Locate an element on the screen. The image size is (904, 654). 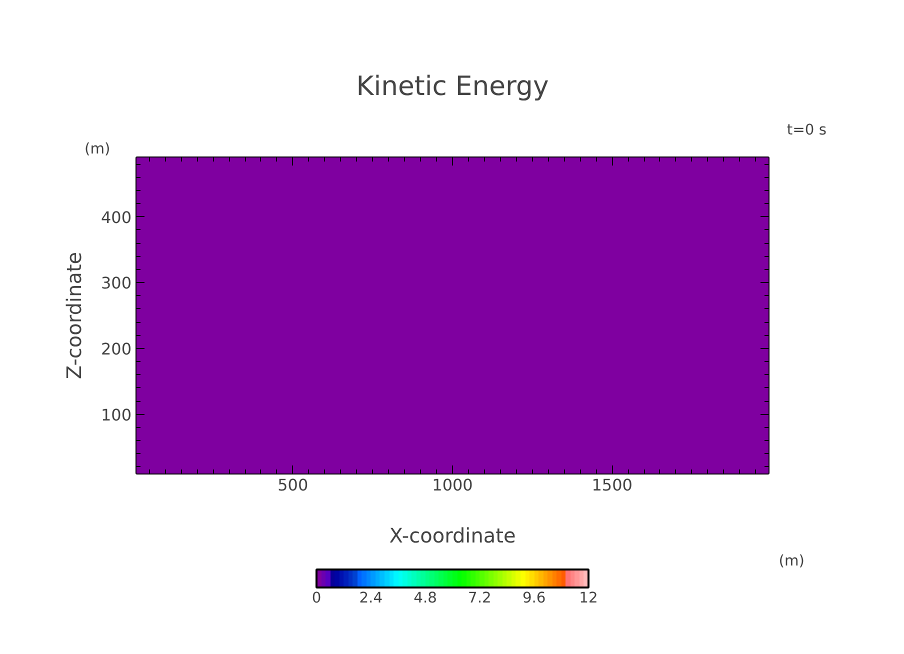
y-tick-label: 100 is located at coordinates (116, 414).